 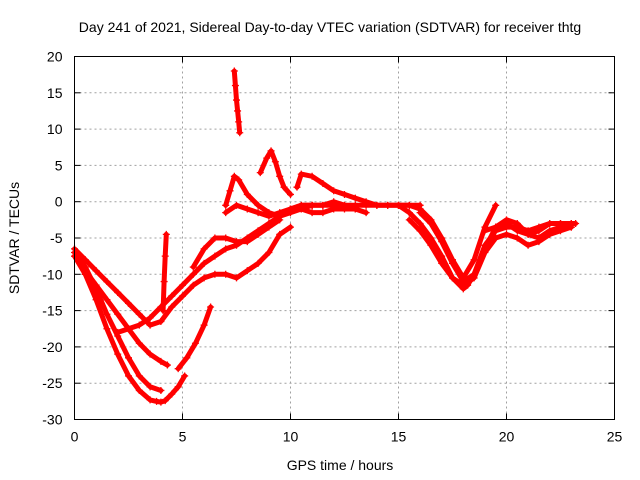 I want to click on y-tick-label: -20, so click(x=52, y=347).